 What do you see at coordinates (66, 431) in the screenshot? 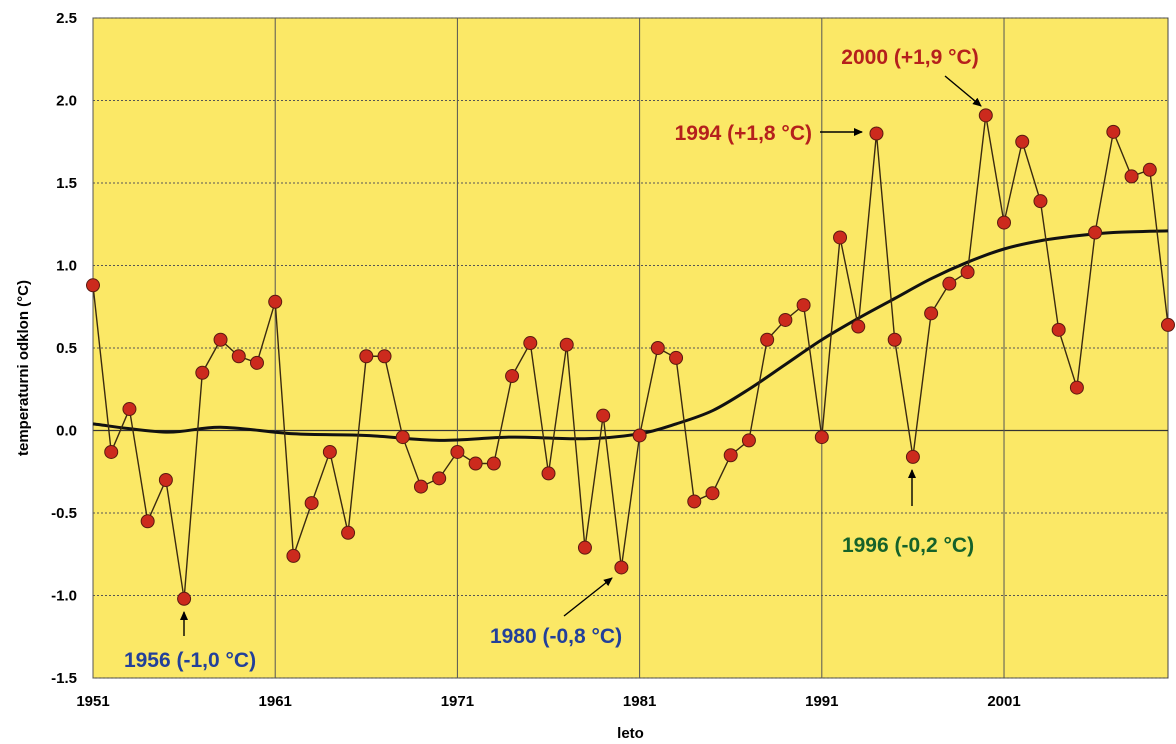
I see `y-tick-label: 0.0` at bounding box center [66, 431].